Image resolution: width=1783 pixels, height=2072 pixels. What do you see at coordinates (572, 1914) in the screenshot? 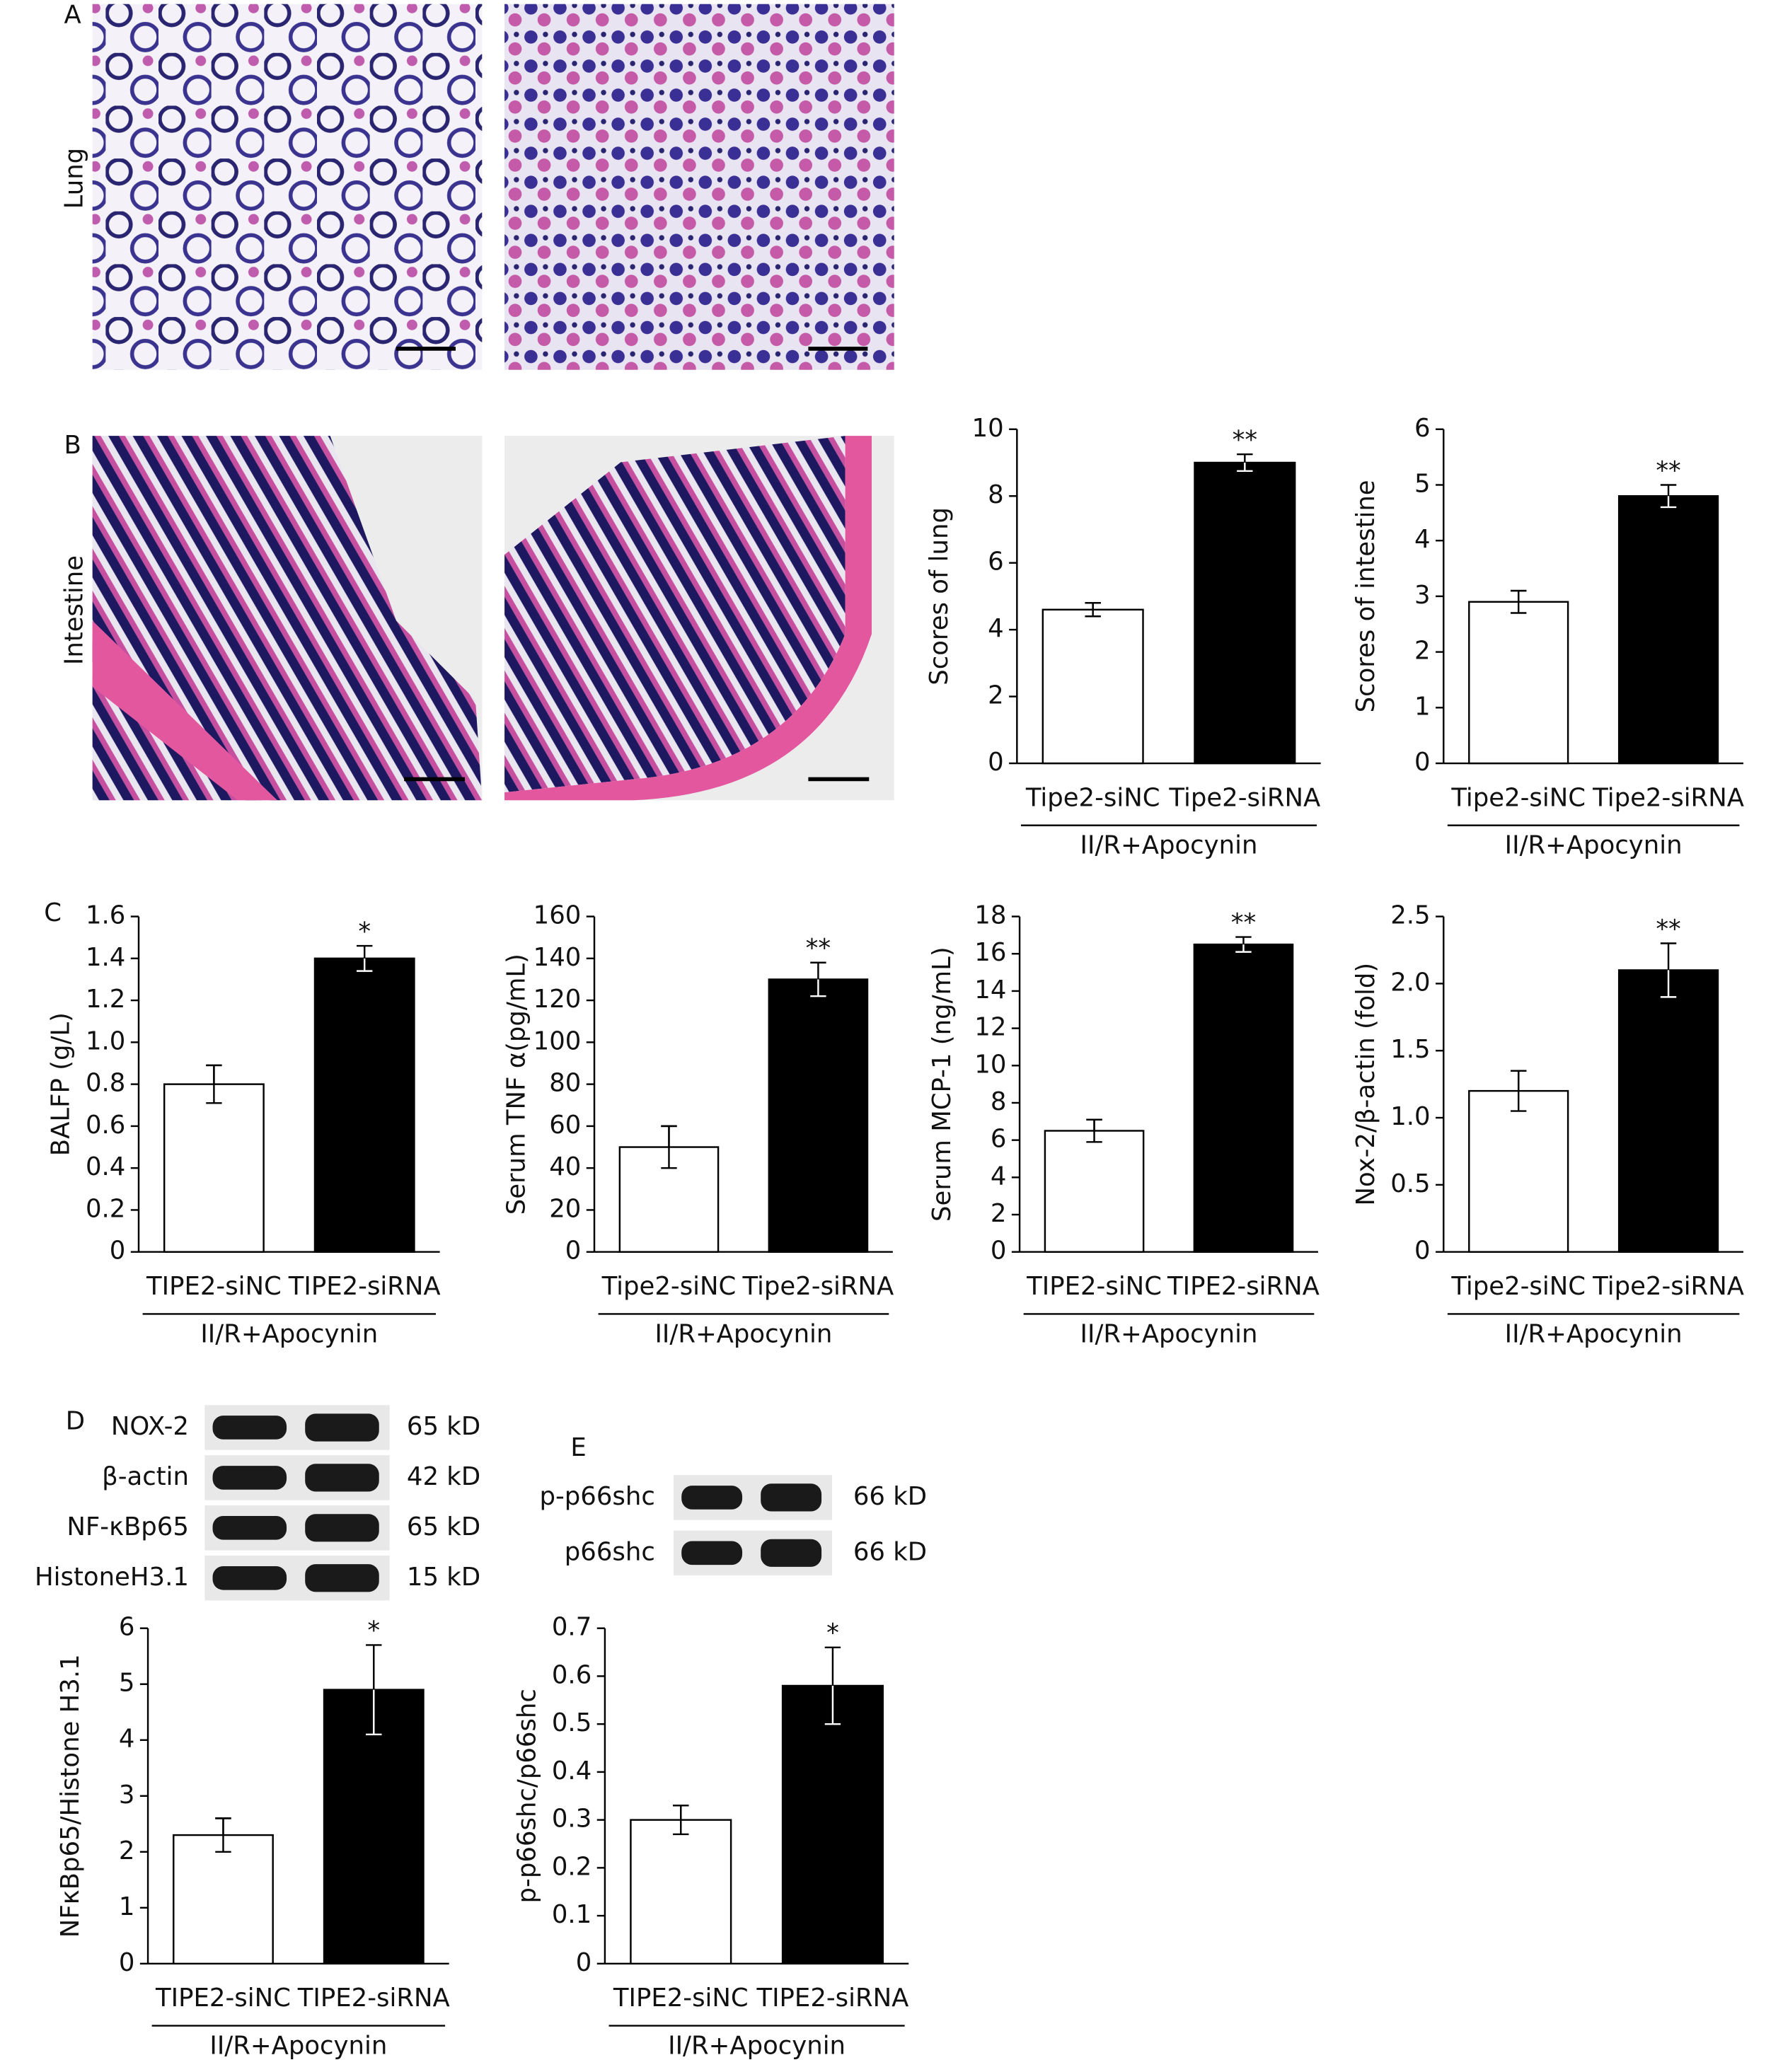
I see `y-tick-label: 0.1` at bounding box center [572, 1914].